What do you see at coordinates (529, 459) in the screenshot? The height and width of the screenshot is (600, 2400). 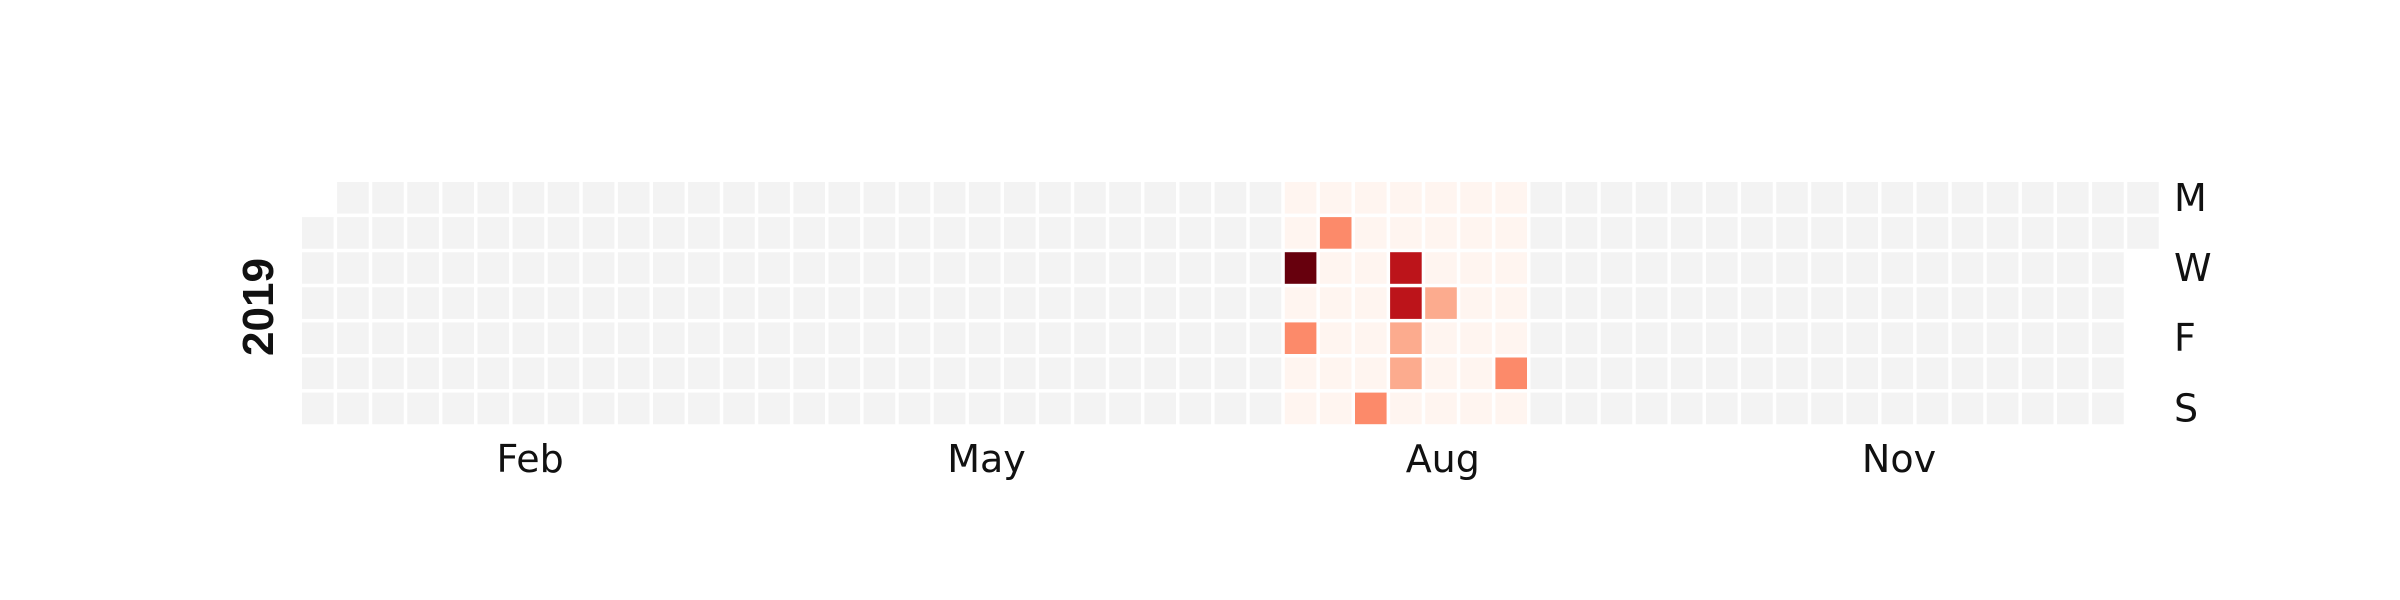 I see `month-tick-label: Feb` at bounding box center [529, 459].